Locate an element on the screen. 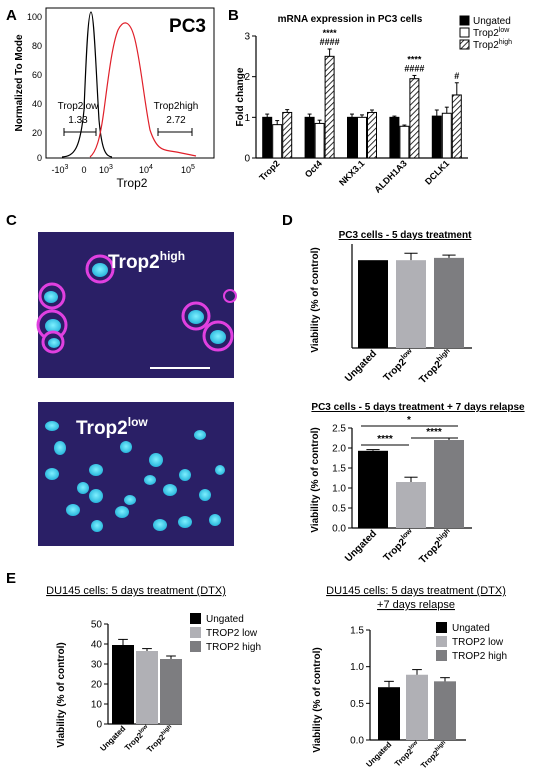 The image size is (550, 778). a-xtick-5: 10⁵ is located at coordinates (188, 169).